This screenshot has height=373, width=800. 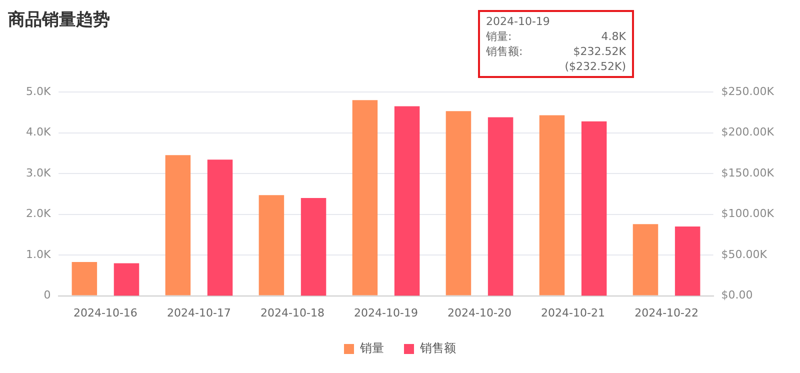 What do you see at coordinates (47, 295) in the screenshot?
I see `y-tick-label: 0` at bounding box center [47, 295].